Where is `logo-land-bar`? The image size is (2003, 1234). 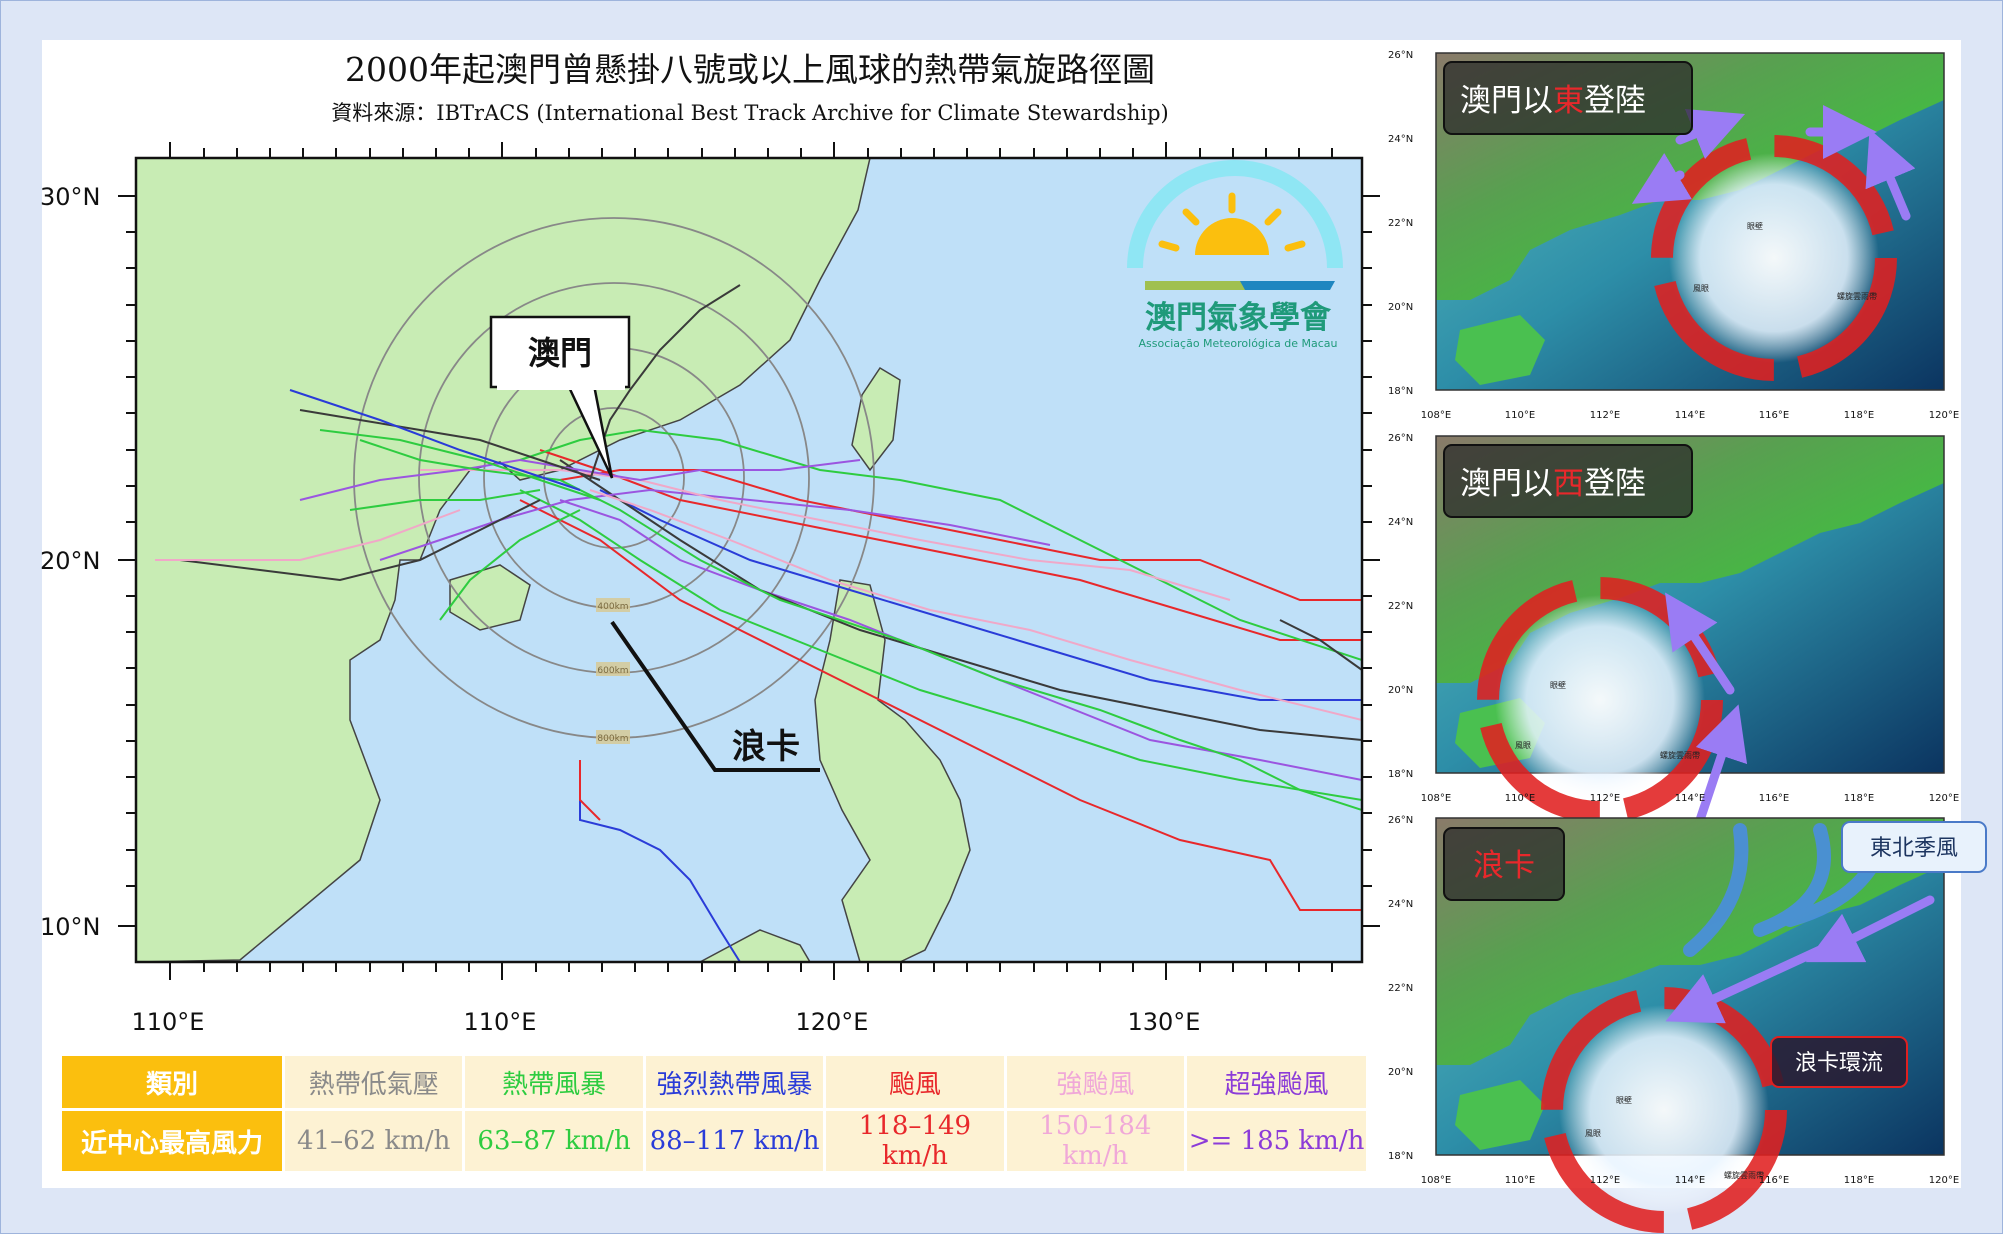 logo-land-bar is located at coordinates (1195, 285).